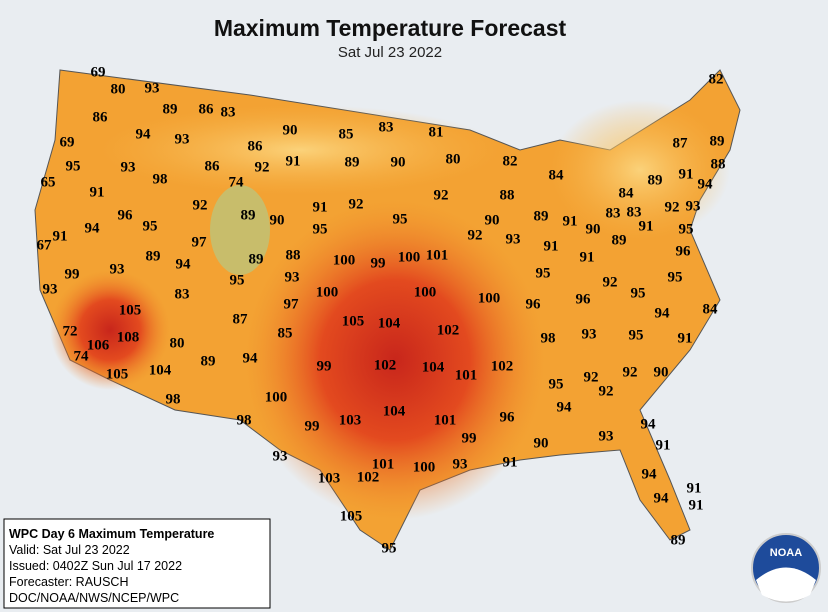 This screenshot has width=828, height=612. What do you see at coordinates (137, 563) in the screenshot?
I see `info-box` at bounding box center [137, 563].